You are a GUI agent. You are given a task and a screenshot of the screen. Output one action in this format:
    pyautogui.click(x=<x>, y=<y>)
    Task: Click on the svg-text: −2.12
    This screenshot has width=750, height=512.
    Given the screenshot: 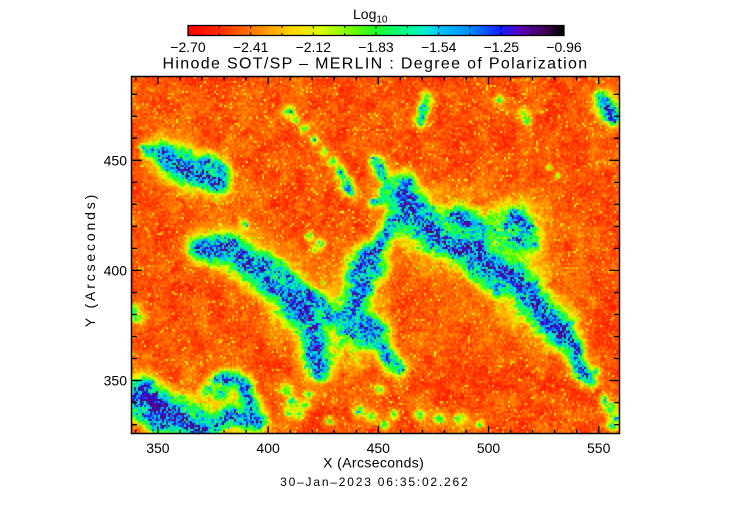 What is the action you would take?
    pyautogui.click(x=314, y=47)
    